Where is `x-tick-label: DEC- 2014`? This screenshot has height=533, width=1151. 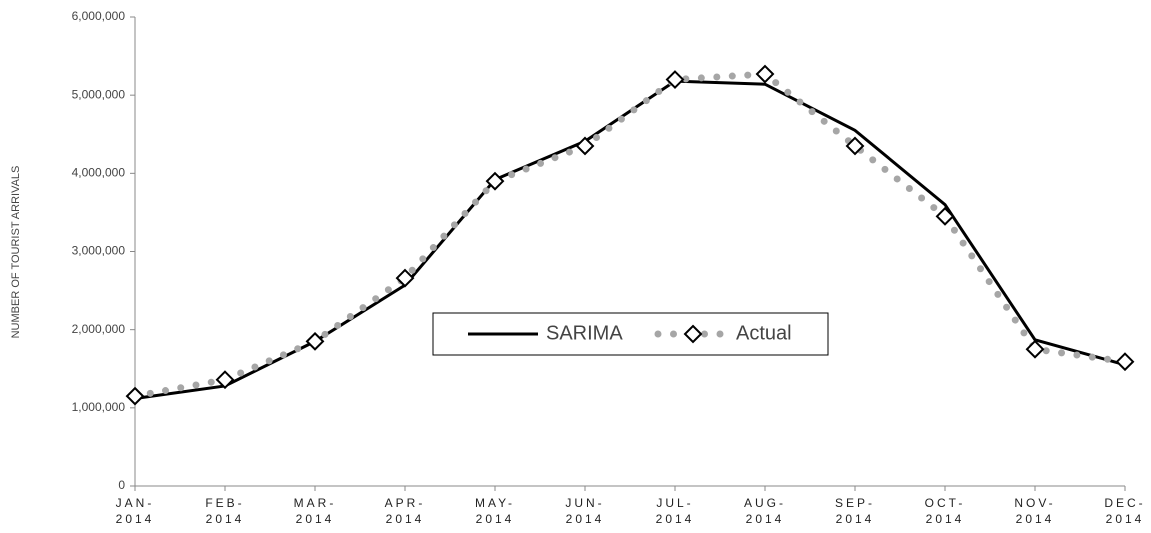
x-tick-label: DEC- 2014 is located at coordinates (1125, 511).